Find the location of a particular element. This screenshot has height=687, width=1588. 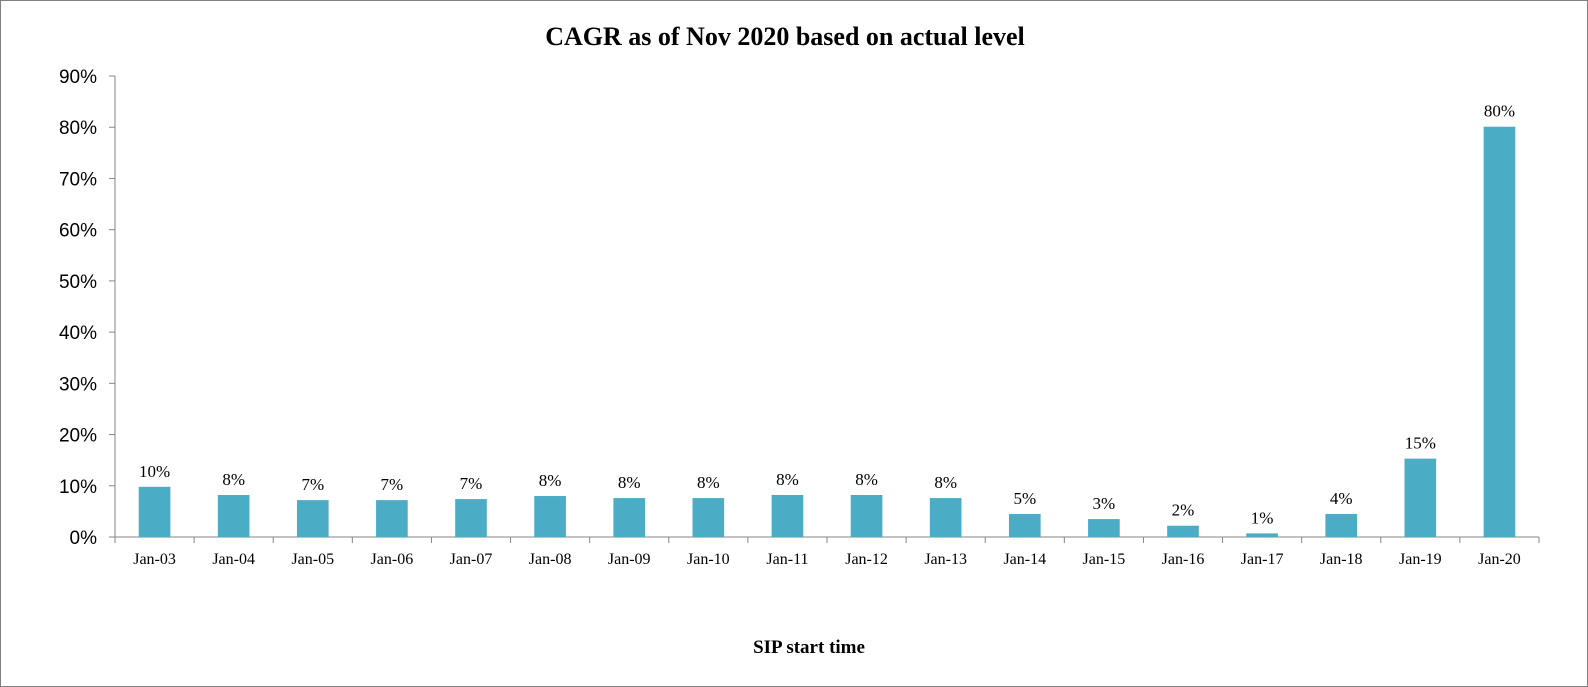

y-tick-label: 20% is located at coordinates (78, 436).